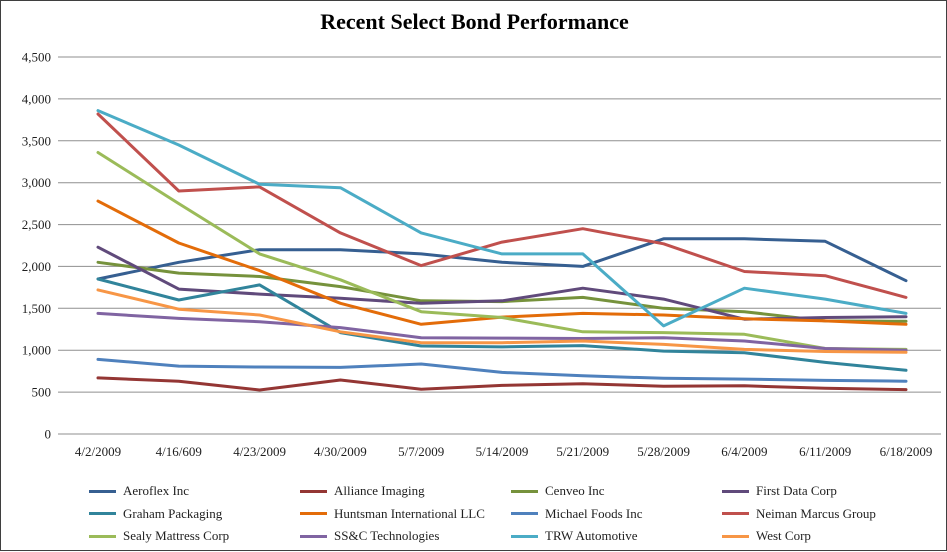 This screenshot has width=947, height=552. Describe the element at coordinates (340, 451) in the screenshot. I see `x-tick-label-4-30-2009: 4/30/2009` at that location.